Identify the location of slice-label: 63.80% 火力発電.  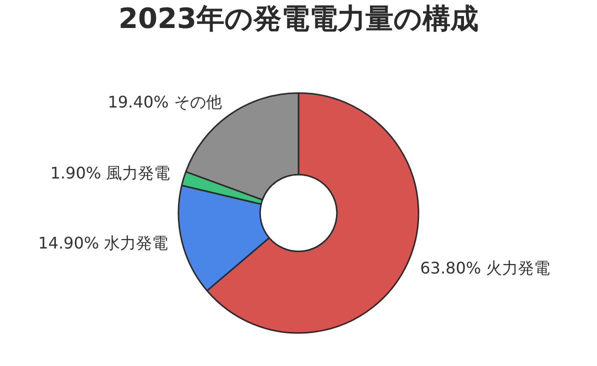
(485, 268).